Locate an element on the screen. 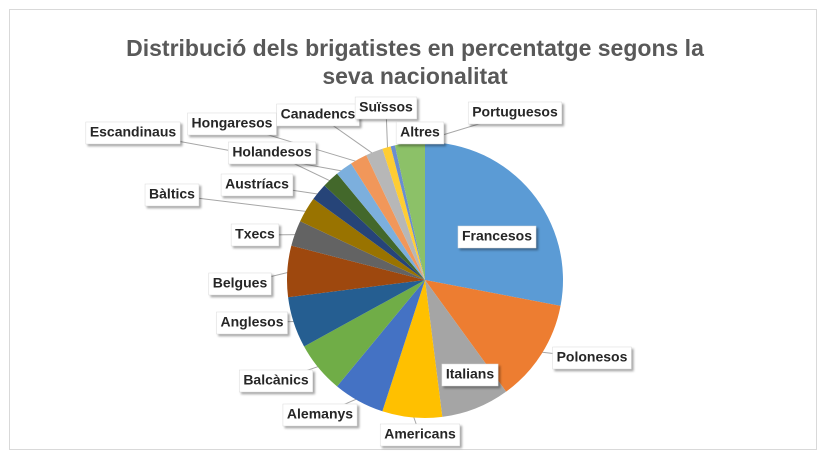 Image resolution: width=829 pixels, height=457 pixels. label-text: Hongaresos is located at coordinates (232, 123).